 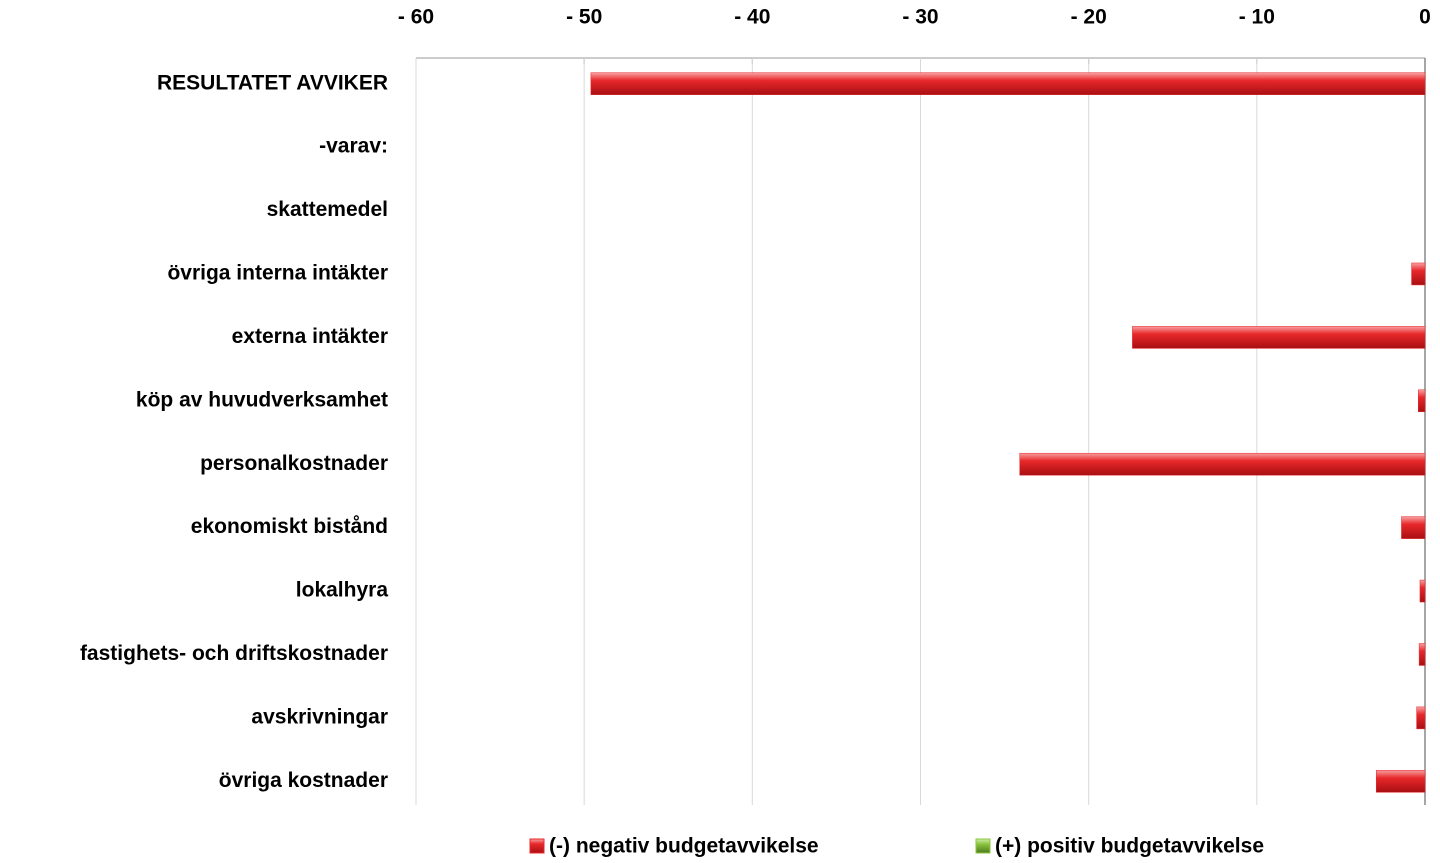 What do you see at coordinates (1425, 17) in the screenshot?
I see `x-tick-label: 0` at bounding box center [1425, 17].